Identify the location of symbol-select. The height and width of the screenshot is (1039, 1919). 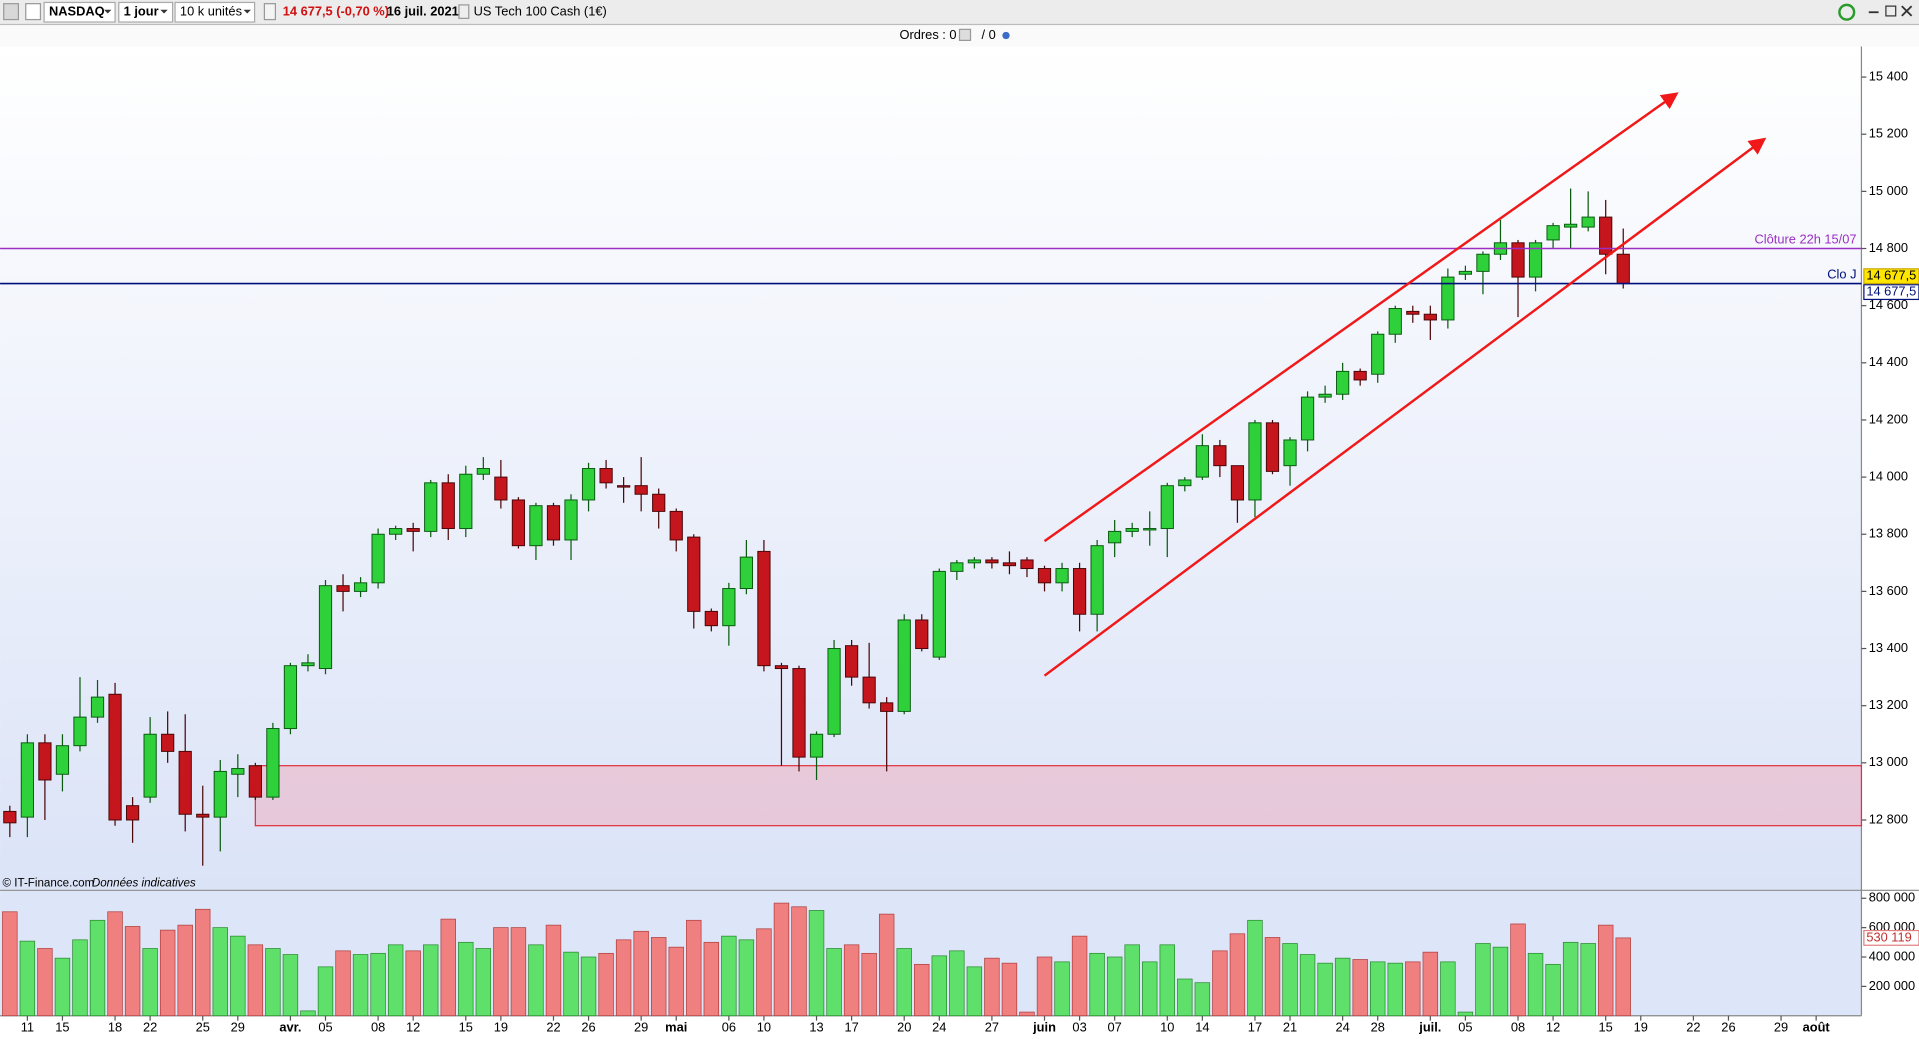
(79, 12).